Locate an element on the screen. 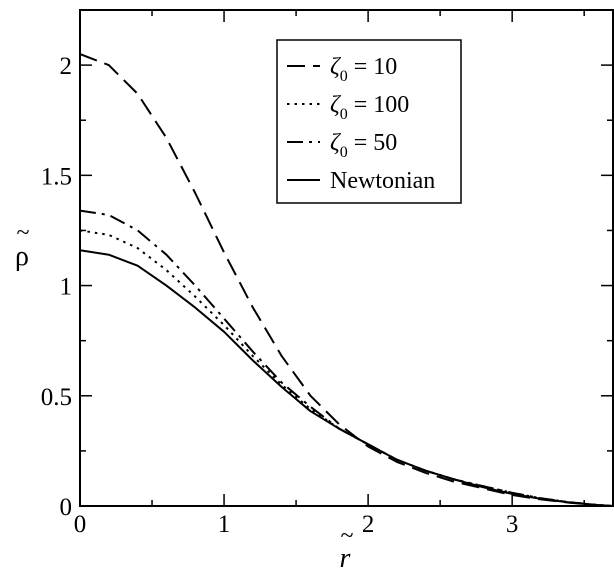  y-tick-label: 1 is located at coordinates (66, 287).